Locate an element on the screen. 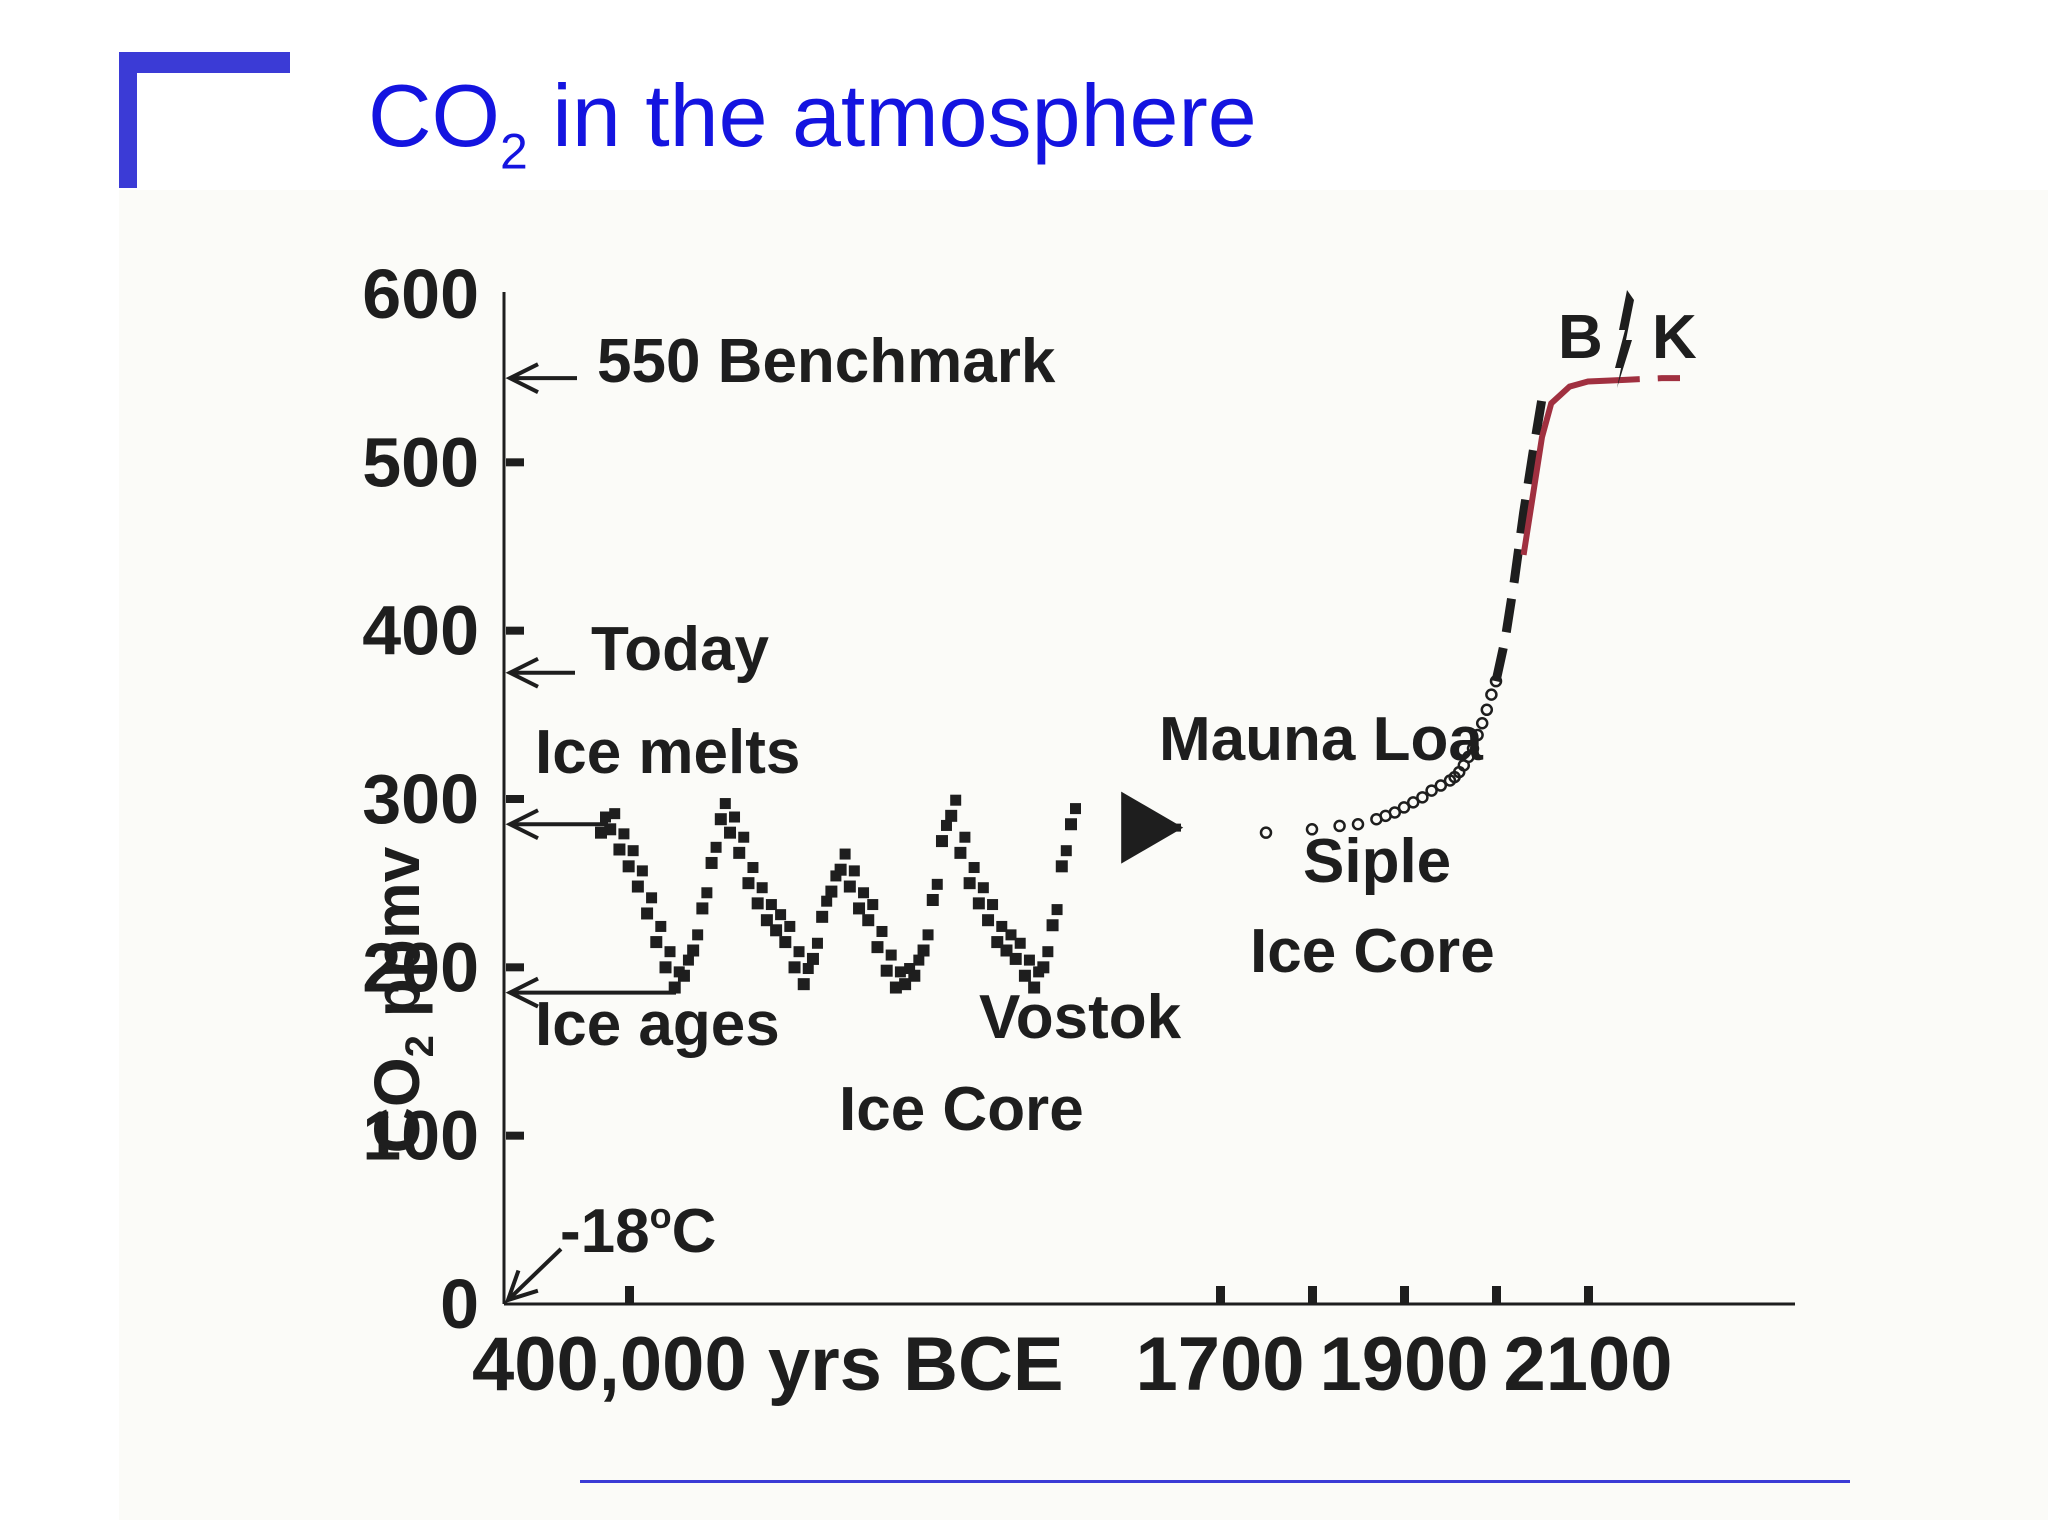 Image resolution: width=2048 pixels, height=1536 pixels. annotation-benchmark: 550 Benchmark is located at coordinates (826, 361).